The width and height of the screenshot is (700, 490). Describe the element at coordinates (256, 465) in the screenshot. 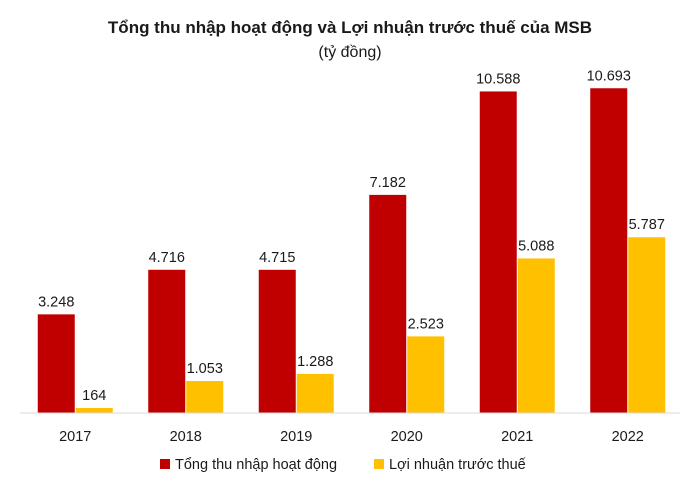

I see `legend-label-0: Tổng thu nhập hoạt động` at that location.